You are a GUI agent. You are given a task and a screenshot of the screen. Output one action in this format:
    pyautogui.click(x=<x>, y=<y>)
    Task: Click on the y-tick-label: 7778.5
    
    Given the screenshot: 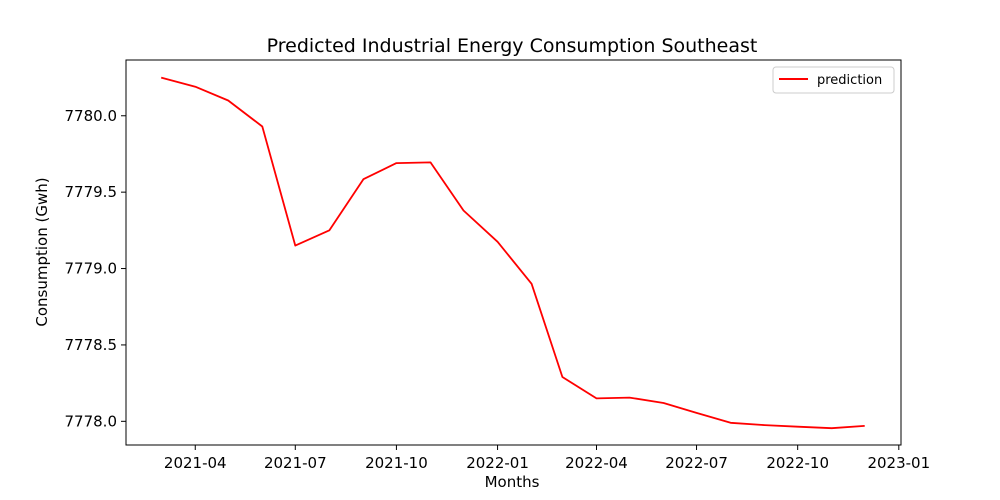 What is the action you would take?
    pyautogui.click(x=91, y=345)
    